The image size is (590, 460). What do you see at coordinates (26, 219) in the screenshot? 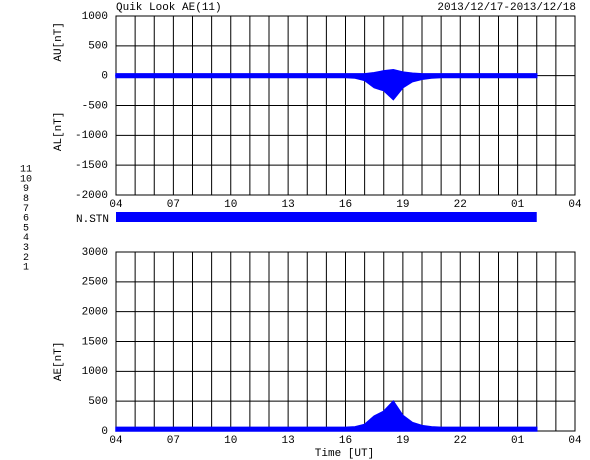
I see `station-legend-label: 6` at bounding box center [26, 219].